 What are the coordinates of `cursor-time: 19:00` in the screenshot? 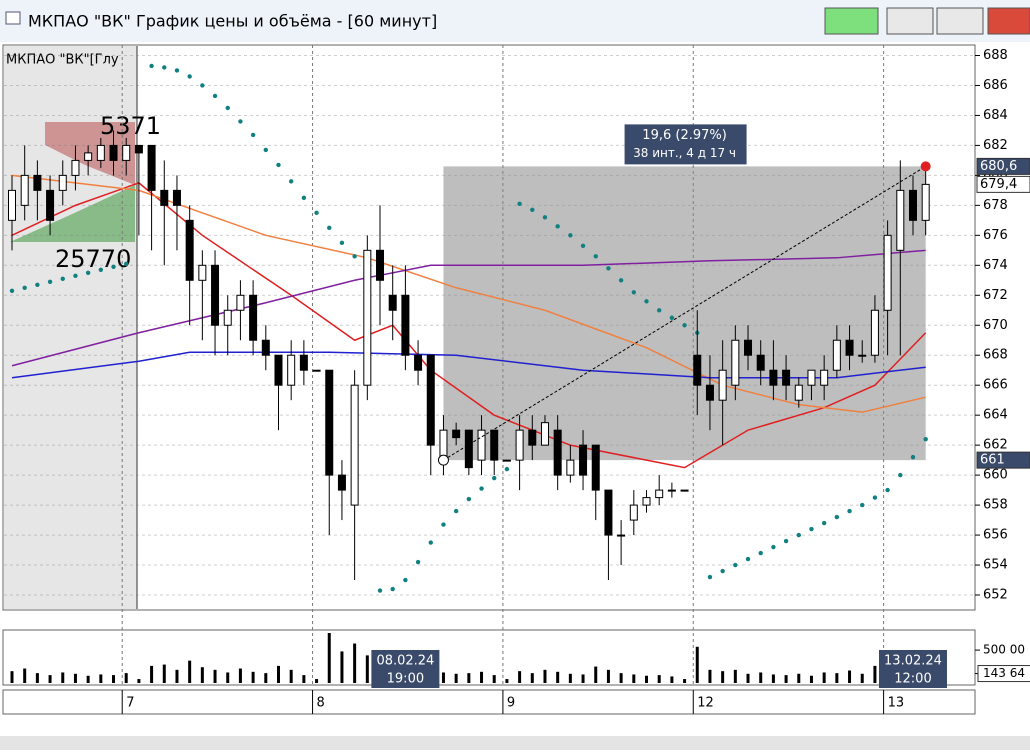 It's located at (405, 679).